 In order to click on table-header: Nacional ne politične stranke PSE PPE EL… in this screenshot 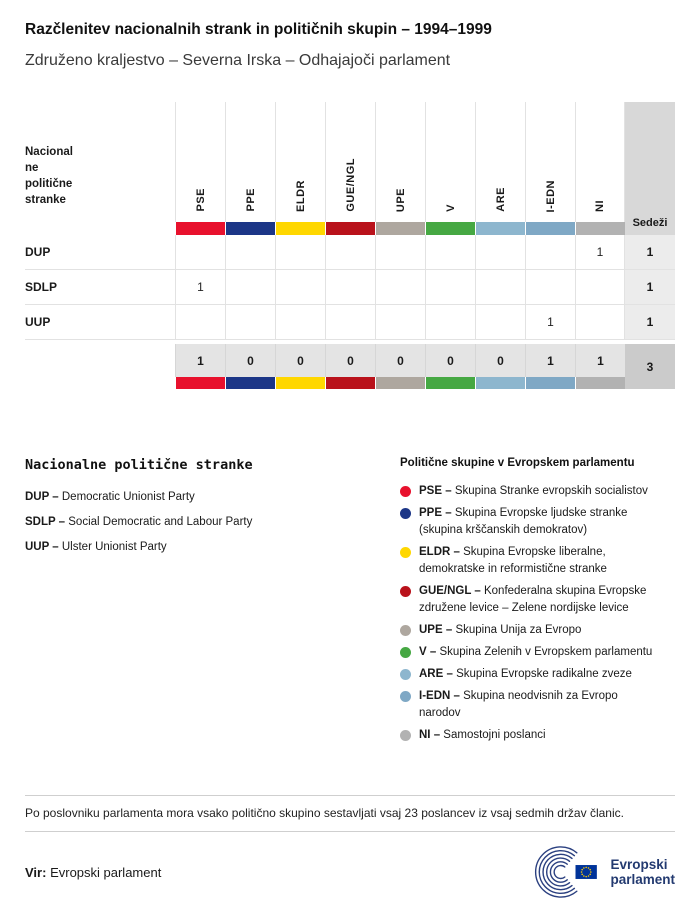, I will do `click(350, 168)`.